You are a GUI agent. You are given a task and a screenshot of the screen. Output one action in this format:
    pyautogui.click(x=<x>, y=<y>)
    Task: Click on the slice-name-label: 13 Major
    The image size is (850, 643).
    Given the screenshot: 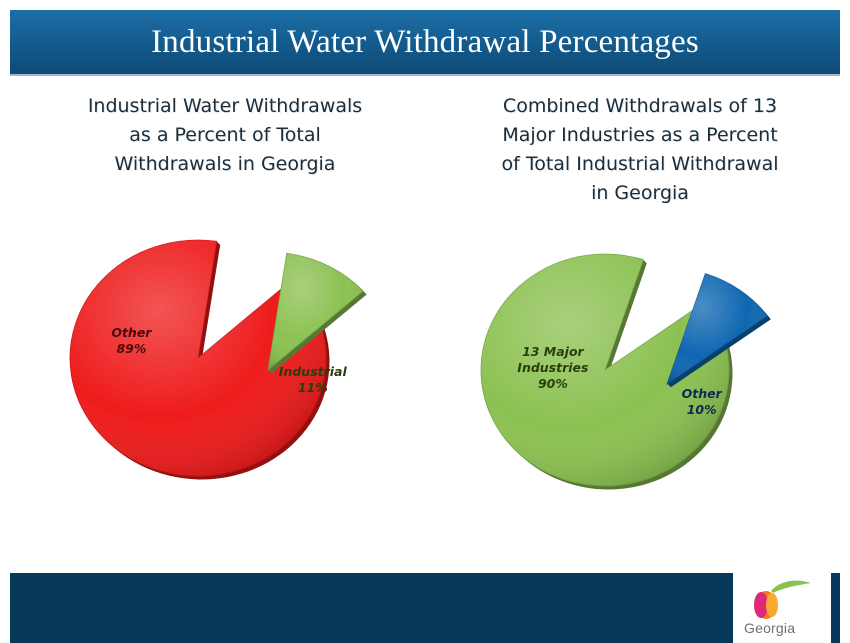 What is the action you would take?
    pyautogui.click(x=553, y=351)
    